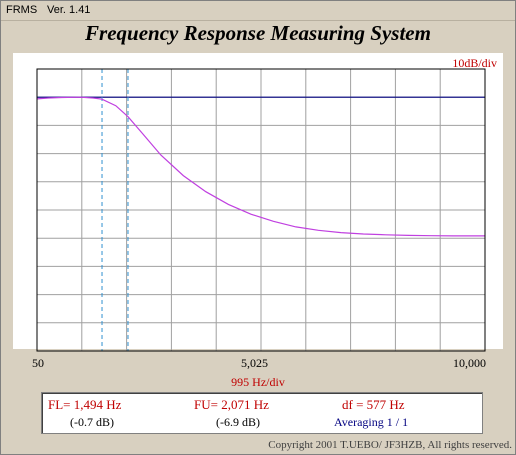 Image resolution: width=516 pixels, height=455 pixels. Describe the element at coordinates (469, 363) in the screenshot. I see `x-tick-label: 10,000` at that location.